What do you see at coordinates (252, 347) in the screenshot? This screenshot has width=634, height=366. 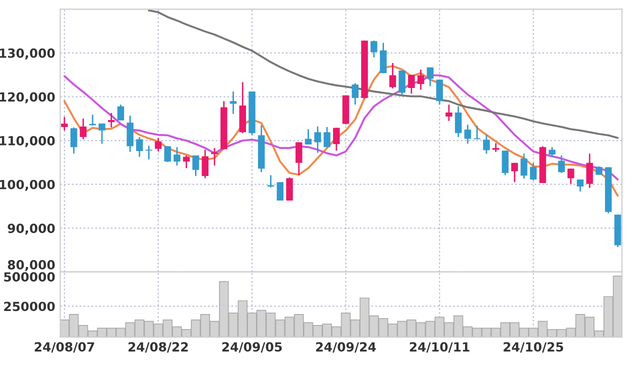 I see `x-tick-label: 24/09/05` at bounding box center [252, 347].